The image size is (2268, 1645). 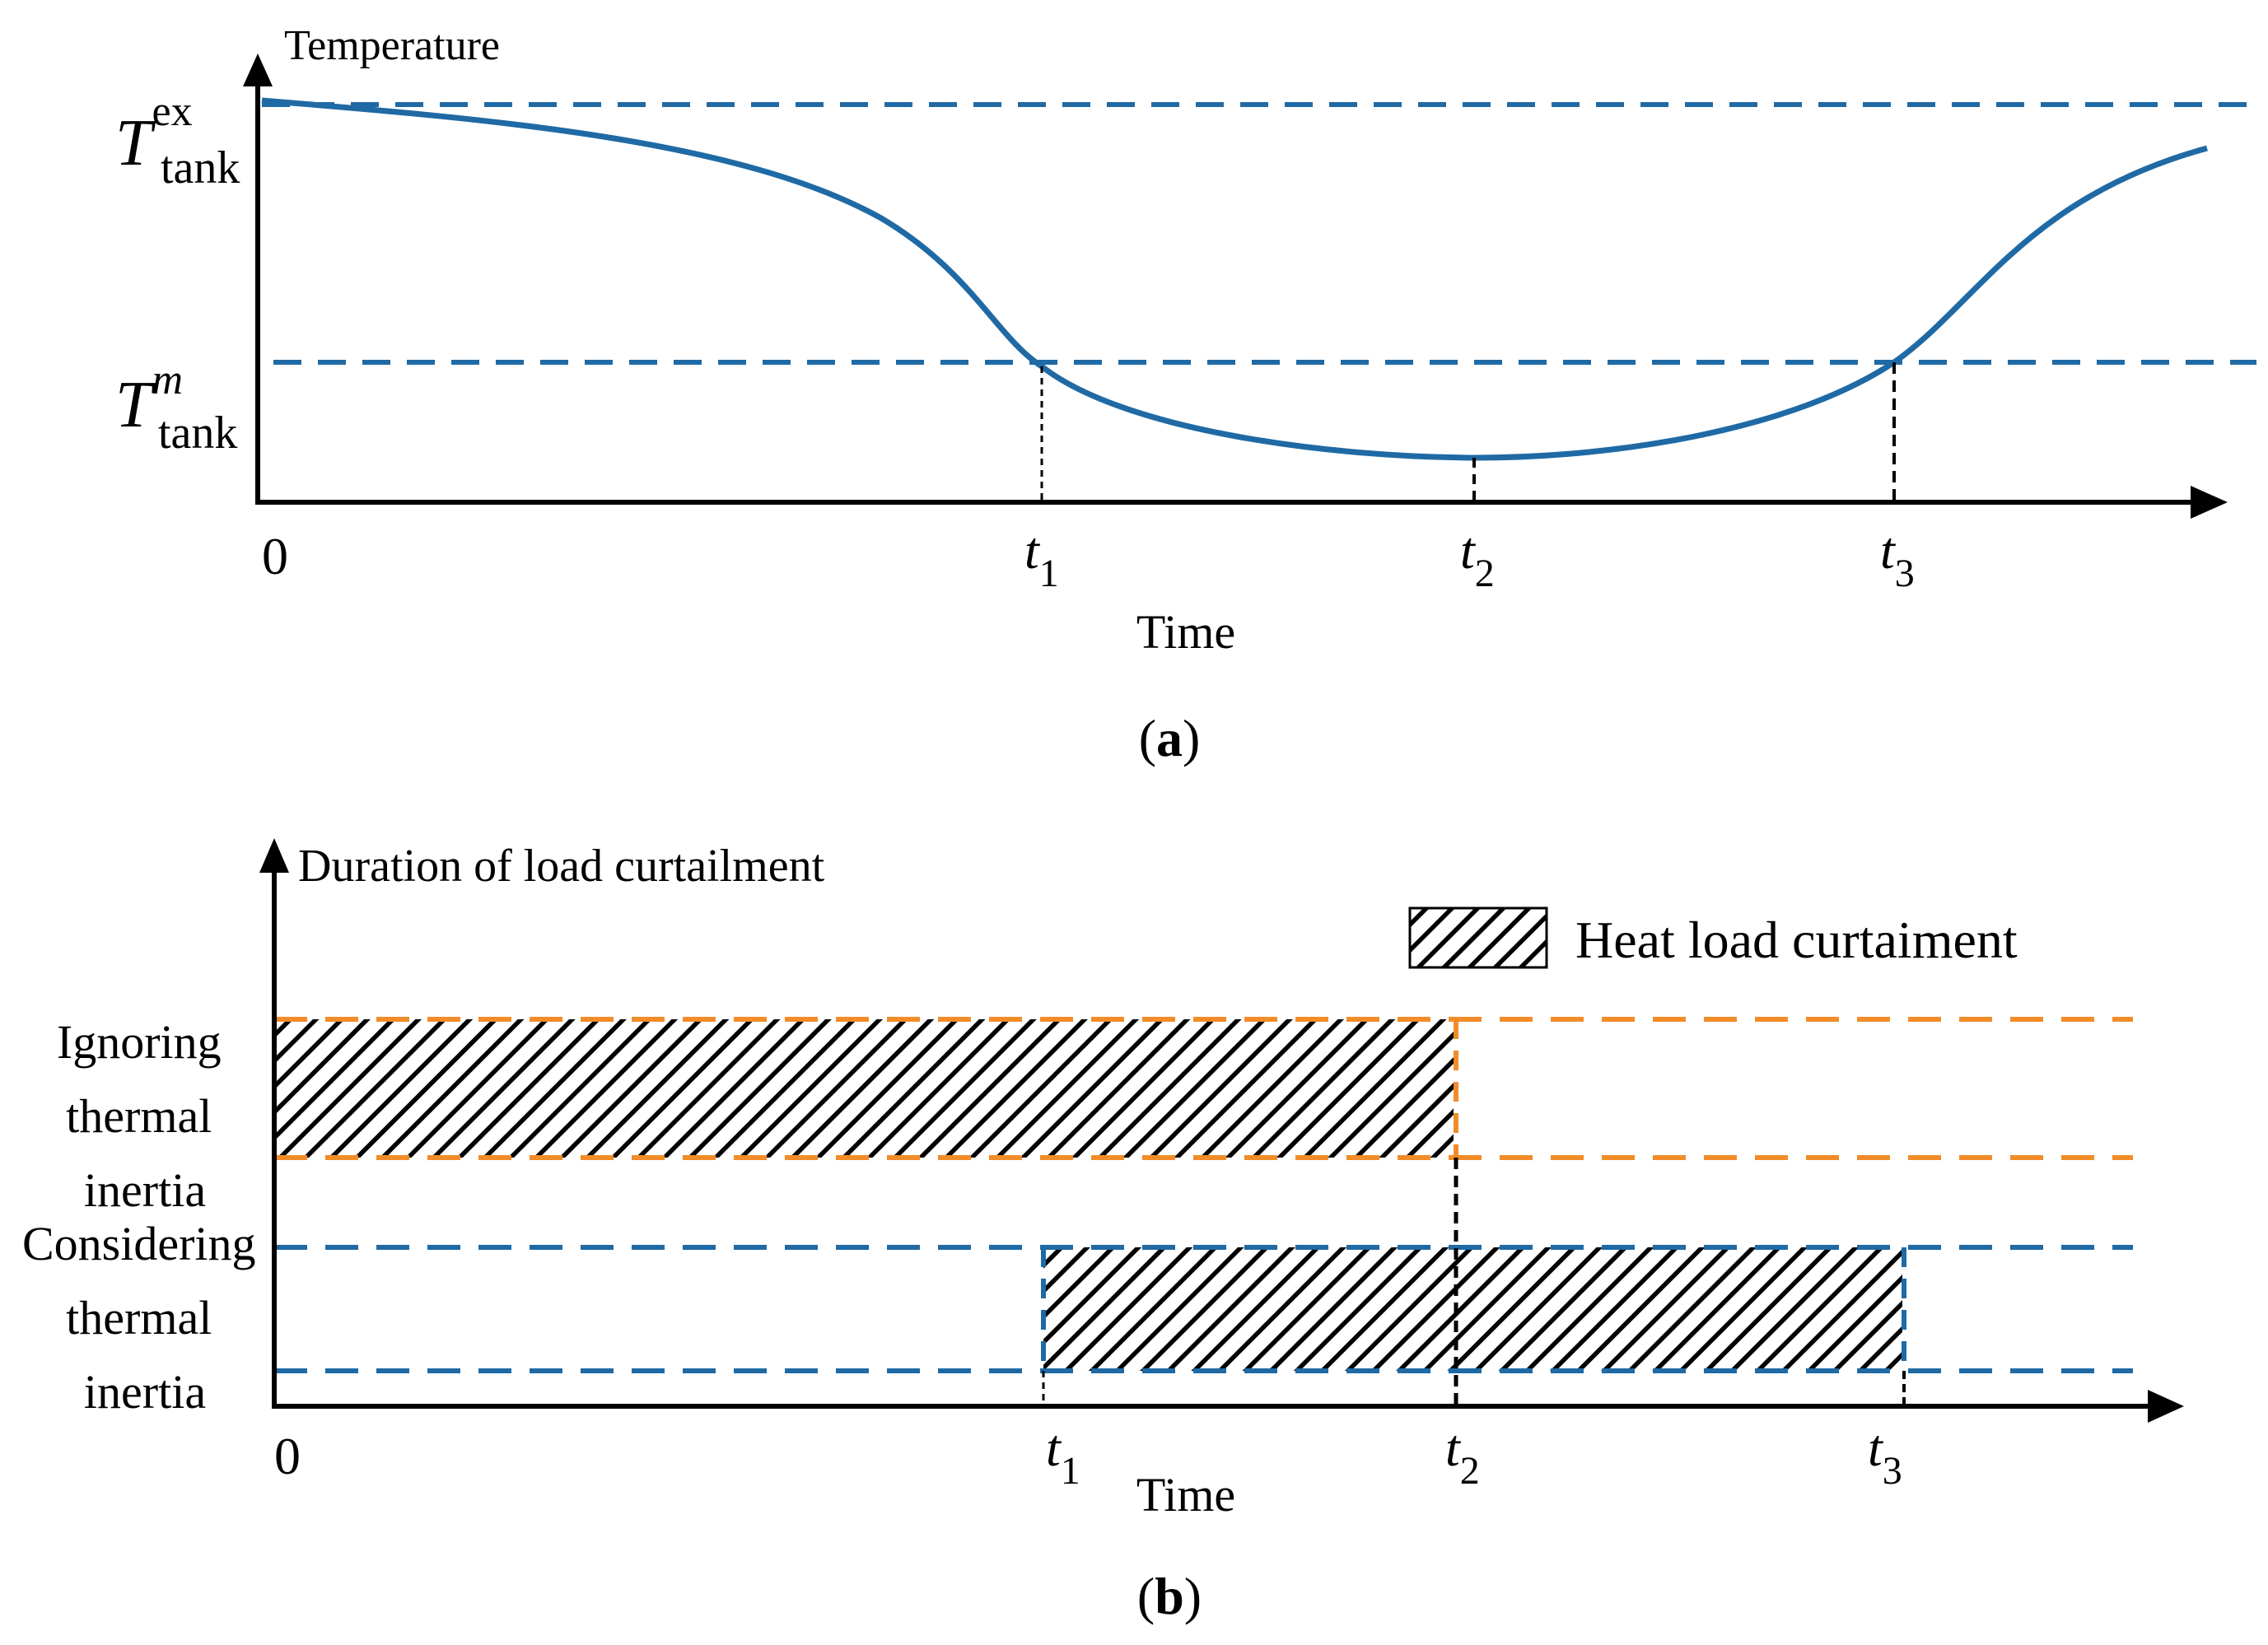 What do you see at coordinates (2209, 502) in the screenshot?
I see `a-x-axis-arrow-icon` at bounding box center [2209, 502].